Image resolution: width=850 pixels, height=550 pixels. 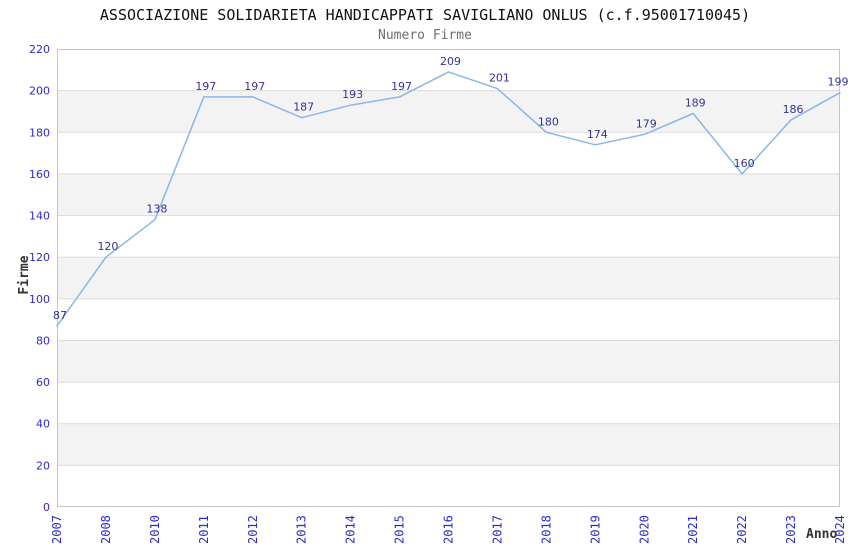 What do you see at coordinates (646, 123) in the screenshot?
I see `data-point-label: 179` at bounding box center [646, 123].